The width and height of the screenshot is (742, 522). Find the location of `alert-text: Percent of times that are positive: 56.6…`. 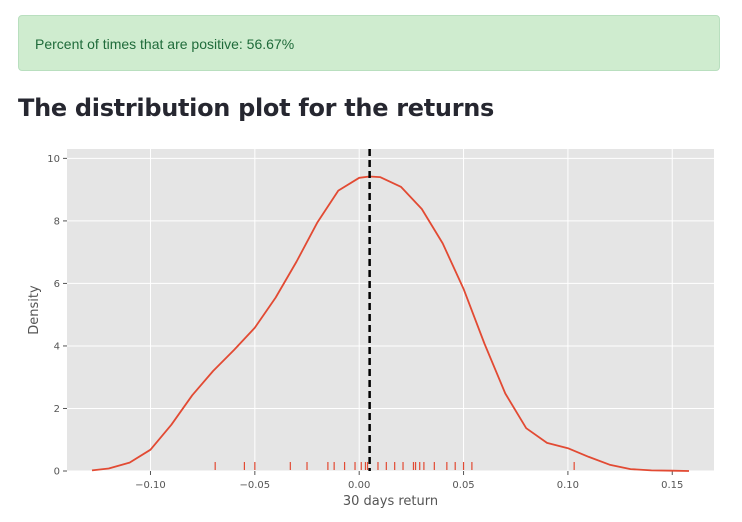

alert-text: Percent of times that are positive: 56.6… is located at coordinates (165, 44).